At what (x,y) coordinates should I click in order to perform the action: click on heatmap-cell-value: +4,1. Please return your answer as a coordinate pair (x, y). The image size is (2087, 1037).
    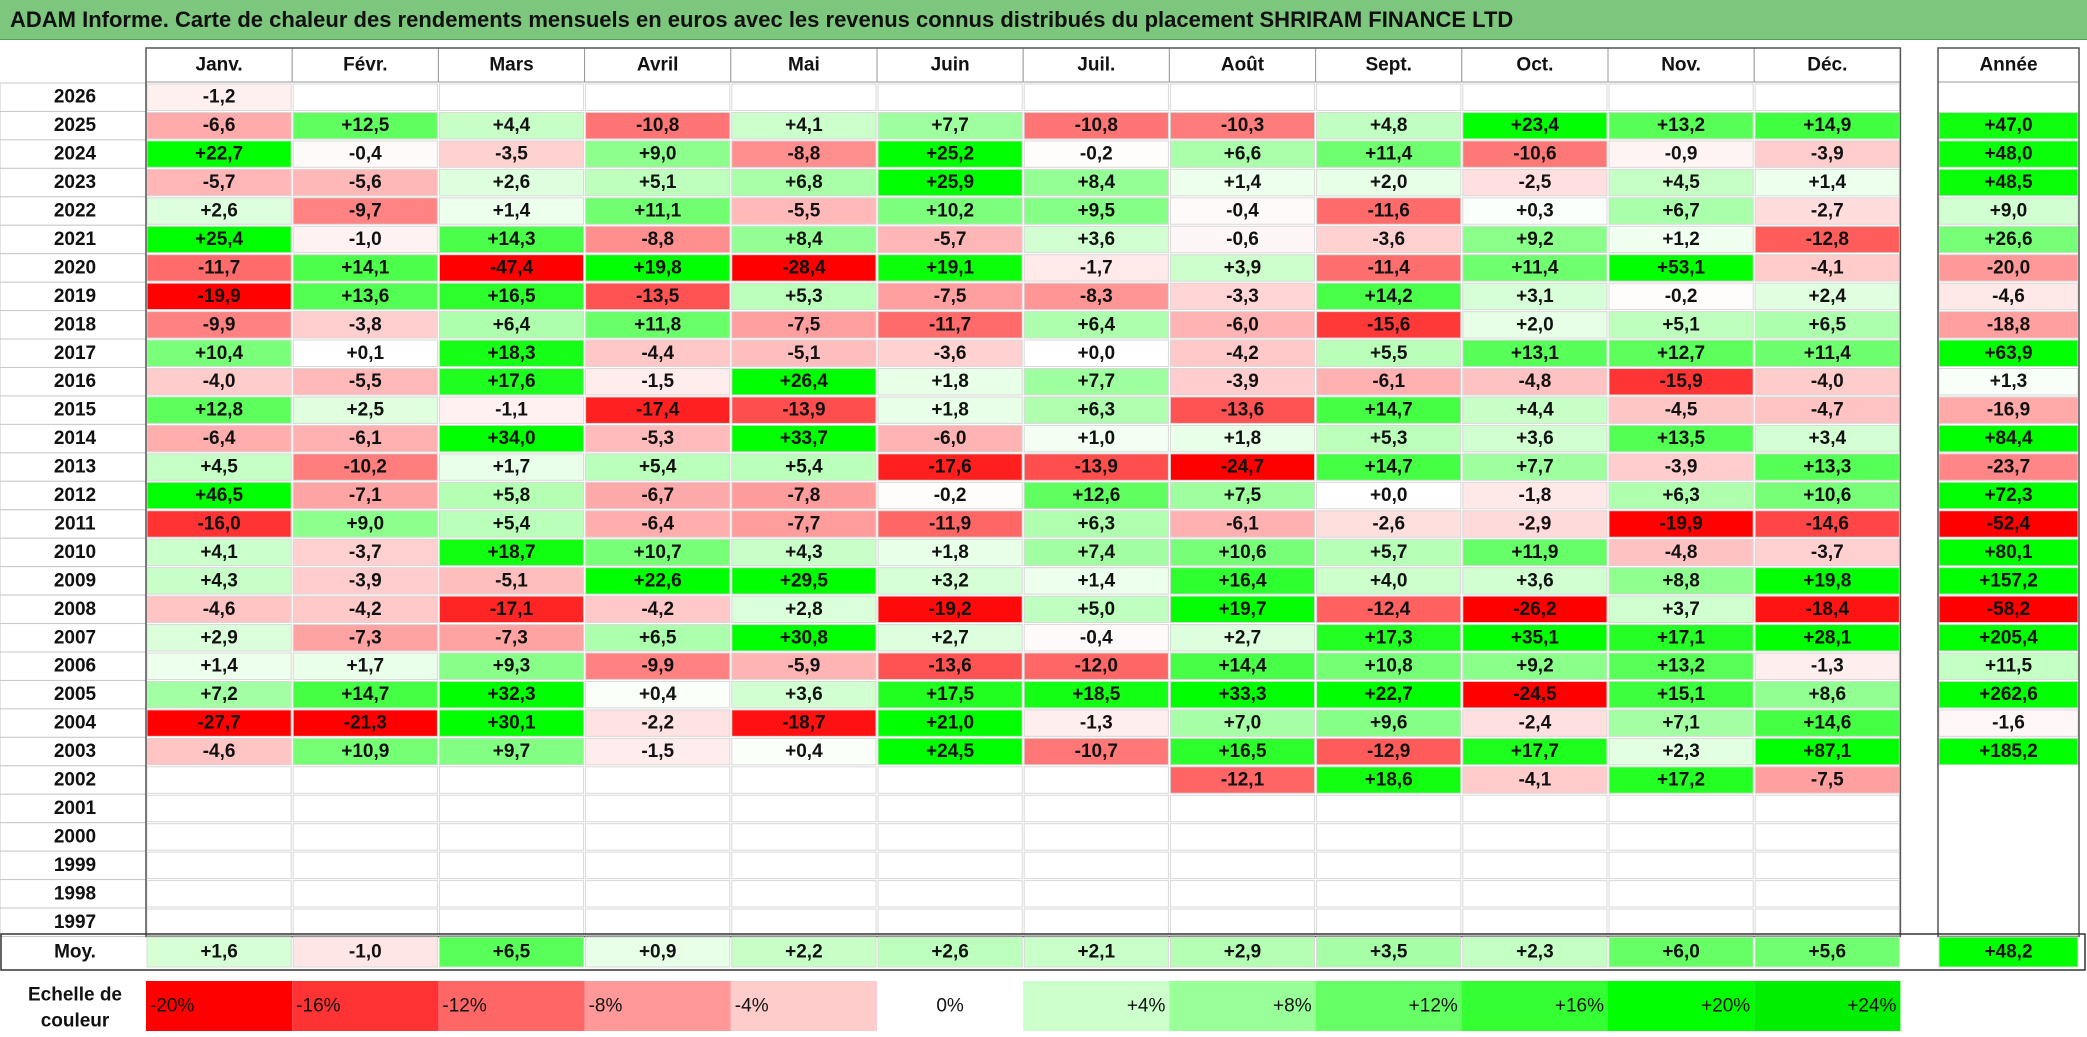
    Looking at the image, I should click on (219, 552).